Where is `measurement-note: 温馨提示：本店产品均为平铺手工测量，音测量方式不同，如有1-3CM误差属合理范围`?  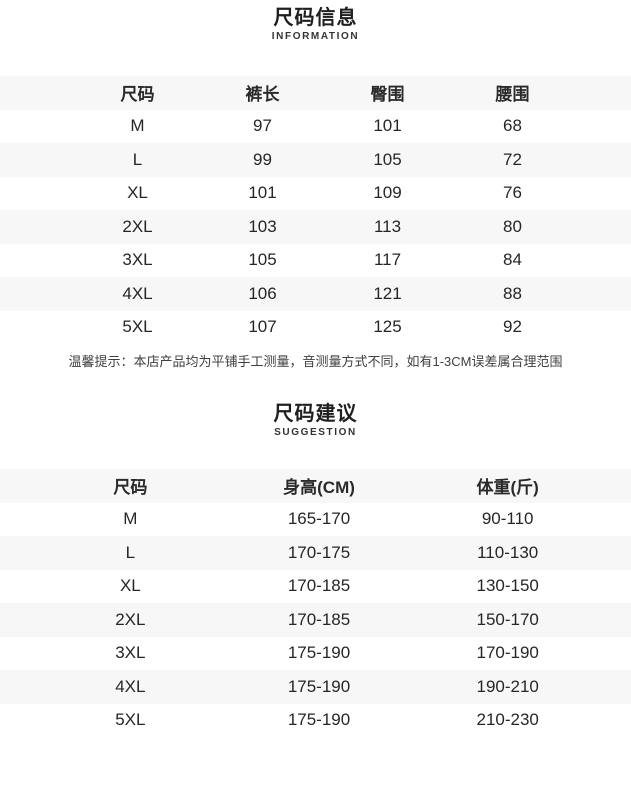
measurement-note: 温馨提示：本店产品均为平铺手工测量，音测量方式不同，如有1-3CM误差属合理范围 is located at coordinates (315, 361).